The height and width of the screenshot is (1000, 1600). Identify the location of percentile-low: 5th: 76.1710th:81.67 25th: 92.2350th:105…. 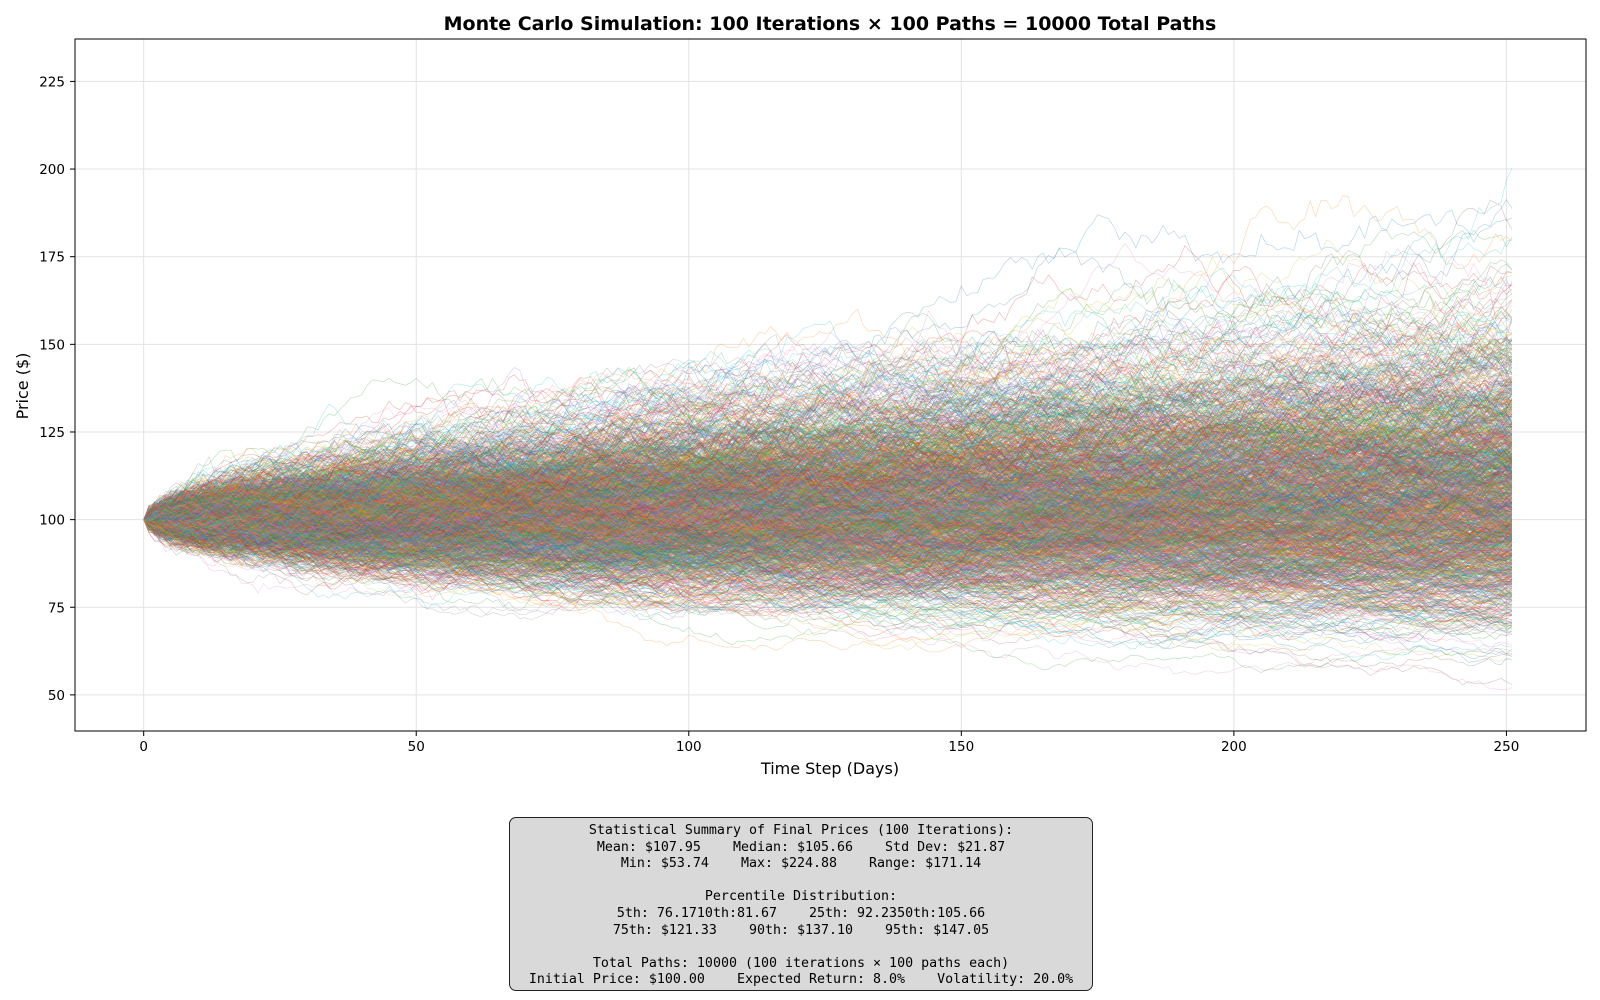
(801, 914).